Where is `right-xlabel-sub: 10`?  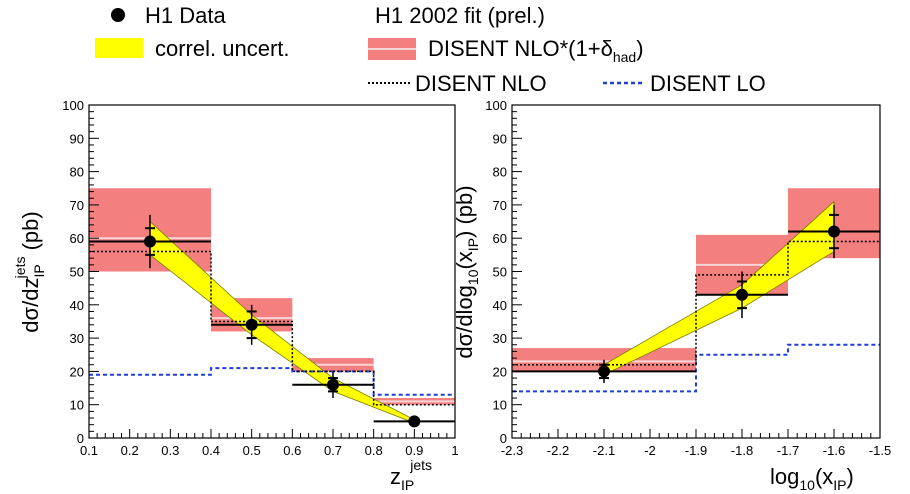
right-xlabel-sub: 10 is located at coordinates (807, 485).